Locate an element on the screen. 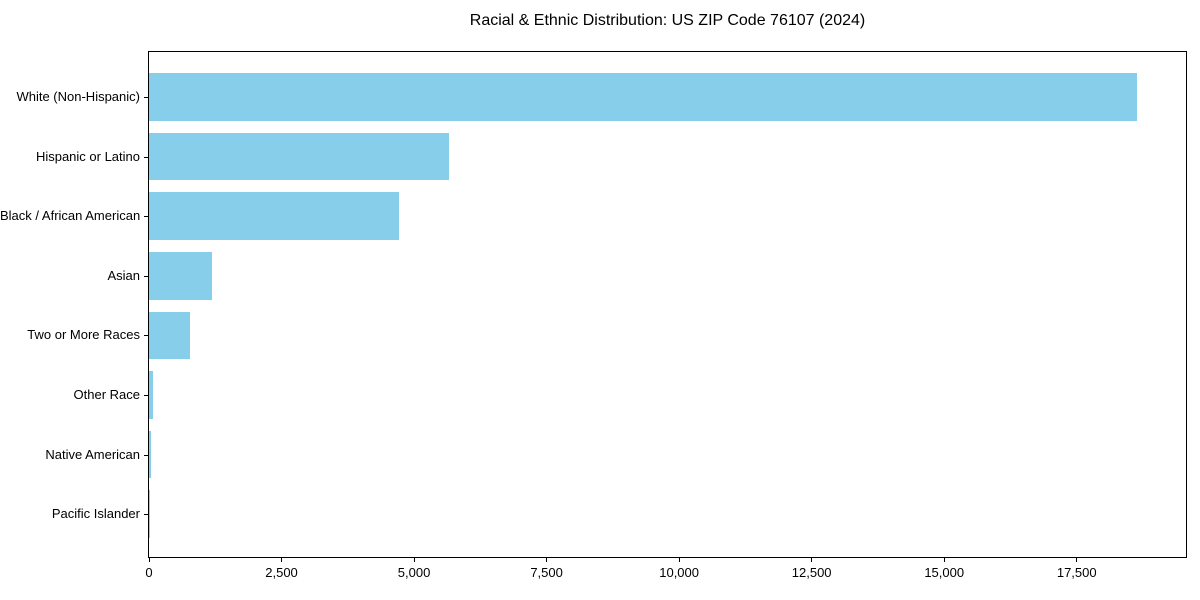 The height and width of the screenshot is (600, 1200). y-axis-label: Black / African American is located at coordinates (70, 216).